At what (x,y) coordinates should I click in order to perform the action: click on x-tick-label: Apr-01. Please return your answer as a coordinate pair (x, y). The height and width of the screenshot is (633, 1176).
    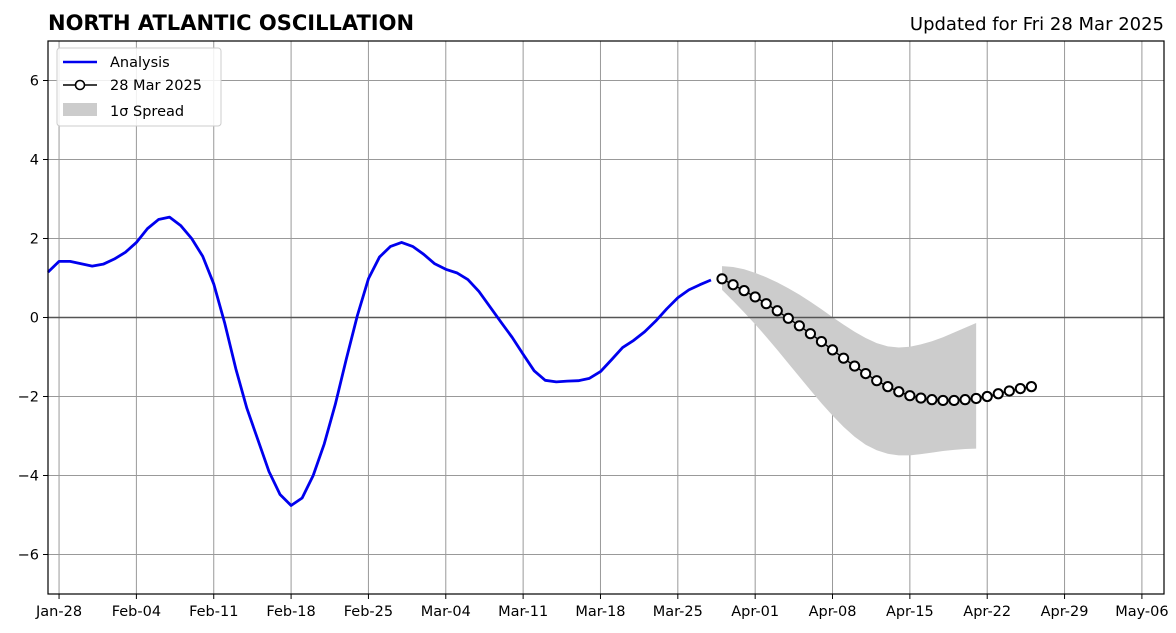
    Looking at the image, I should click on (755, 612).